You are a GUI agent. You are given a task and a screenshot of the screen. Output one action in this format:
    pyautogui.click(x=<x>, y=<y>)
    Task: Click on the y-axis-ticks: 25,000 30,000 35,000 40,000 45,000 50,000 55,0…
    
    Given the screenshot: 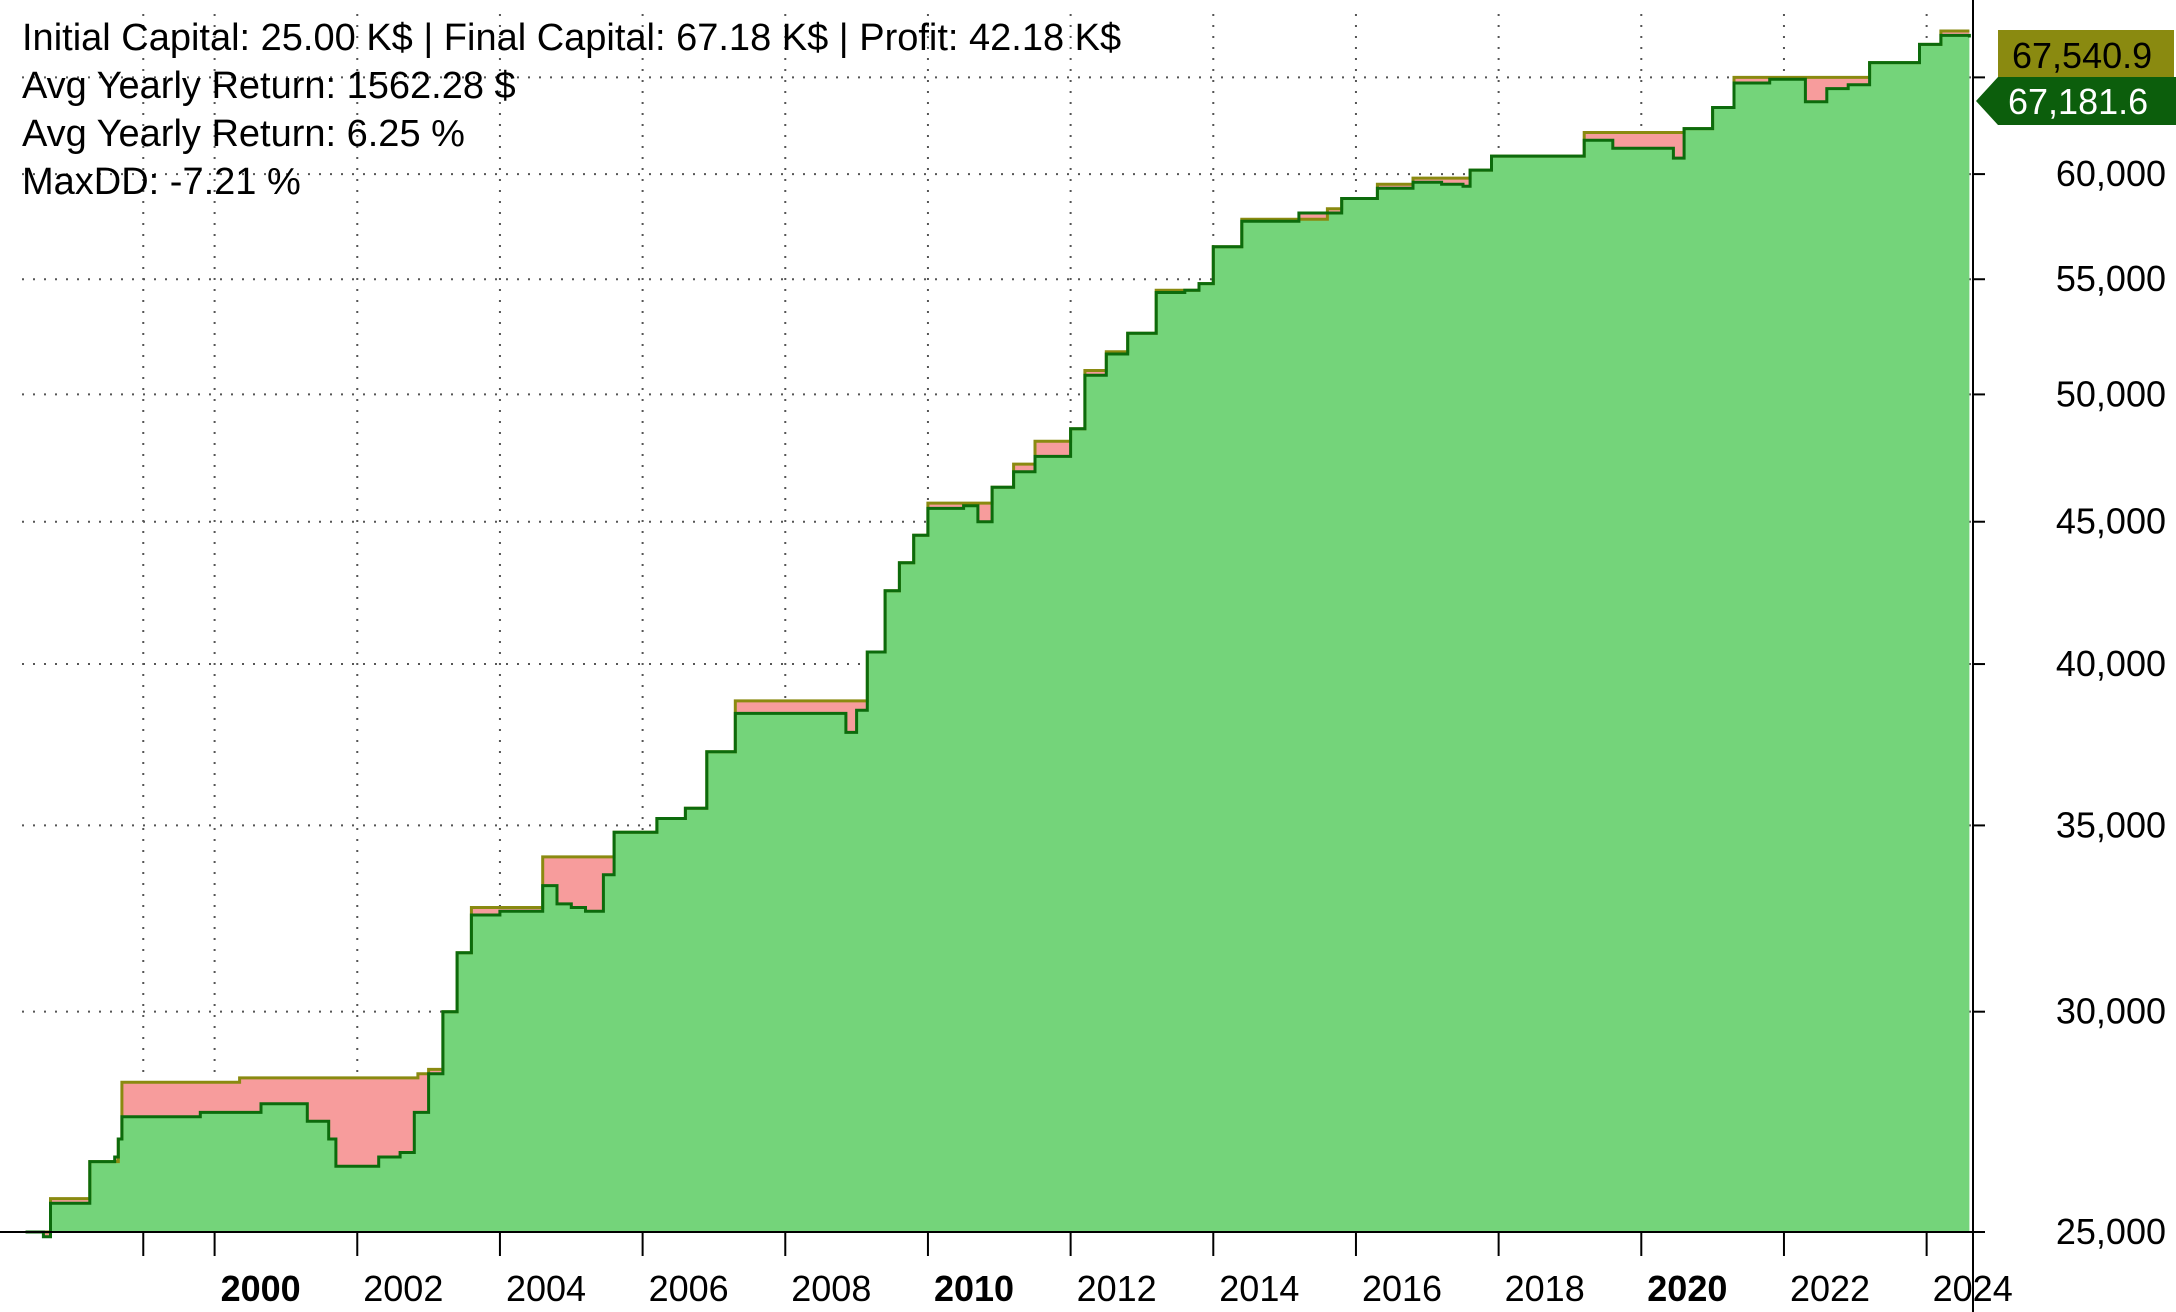 What is the action you would take?
    pyautogui.click(x=2069, y=654)
    